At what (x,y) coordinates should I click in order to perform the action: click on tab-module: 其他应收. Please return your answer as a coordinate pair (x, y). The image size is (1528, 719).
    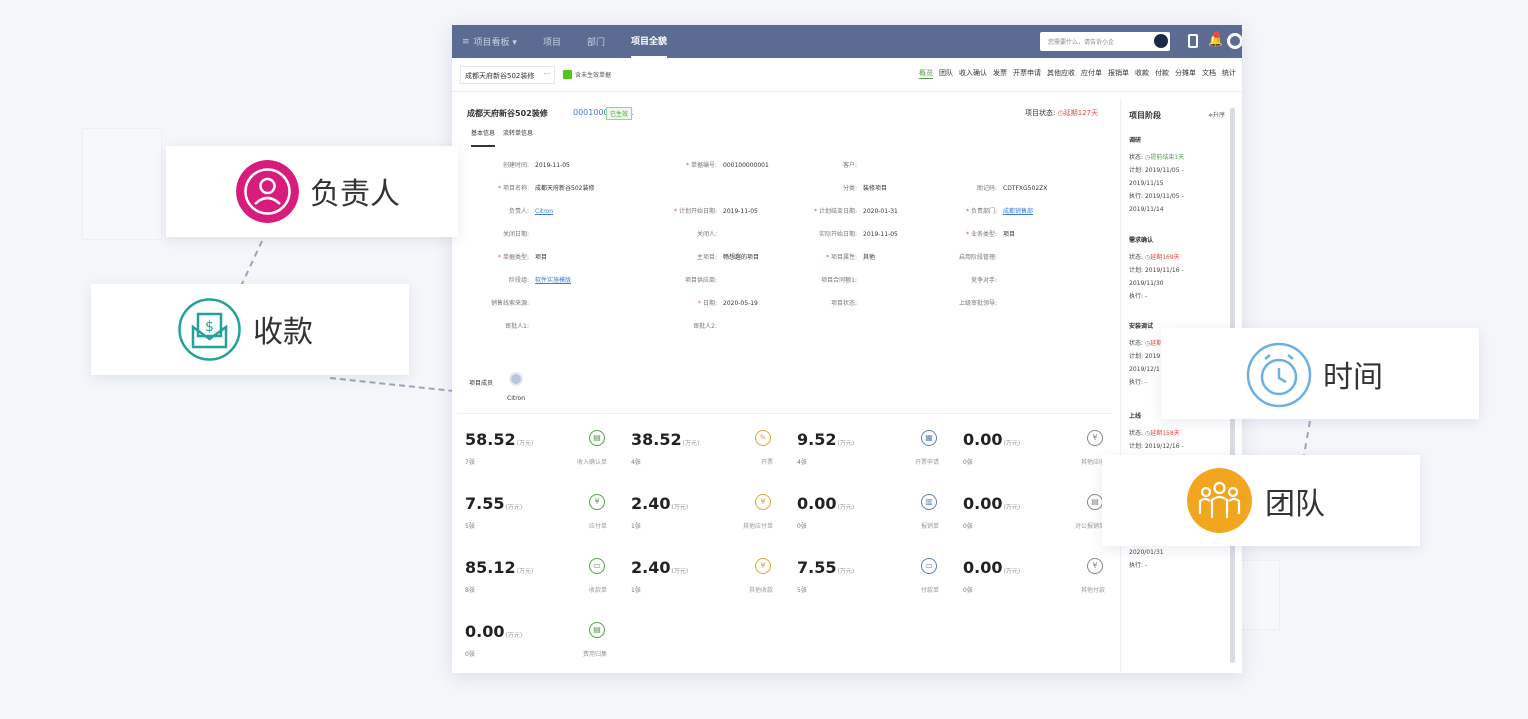
    Looking at the image, I should click on (1061, 73).